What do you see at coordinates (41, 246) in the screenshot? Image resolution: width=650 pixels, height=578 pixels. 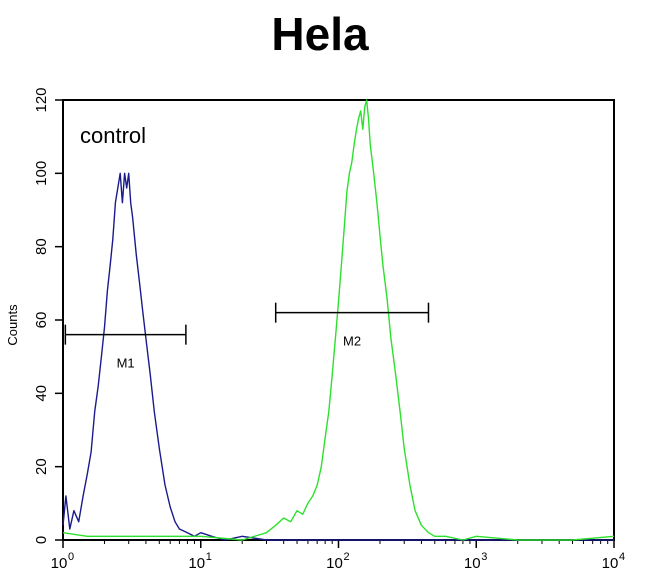 I see `y-tick-label: 80` at bounding box center [41, 246].